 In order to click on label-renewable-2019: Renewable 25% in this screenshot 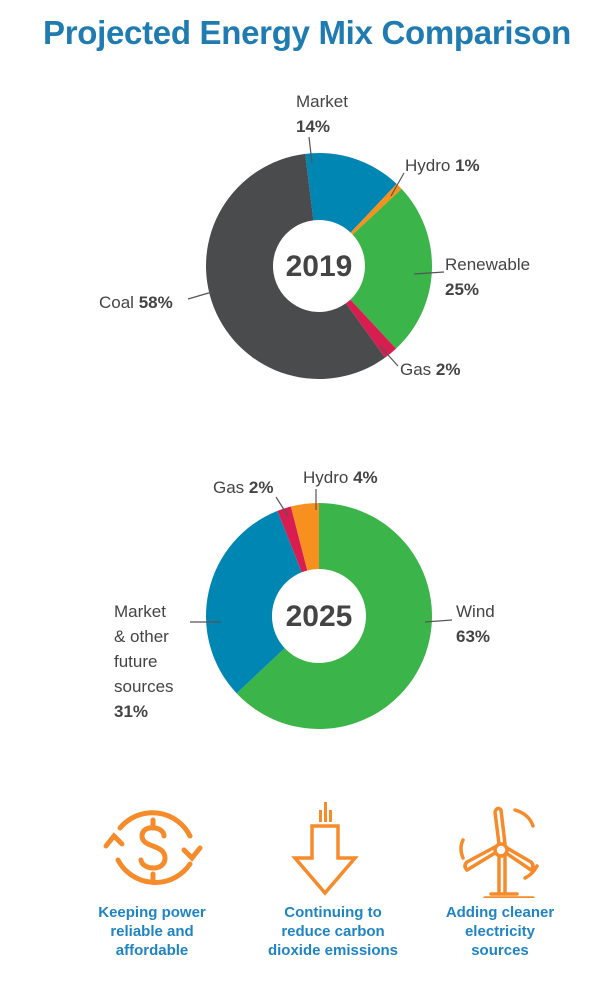, I will do `click(488, 277)`.